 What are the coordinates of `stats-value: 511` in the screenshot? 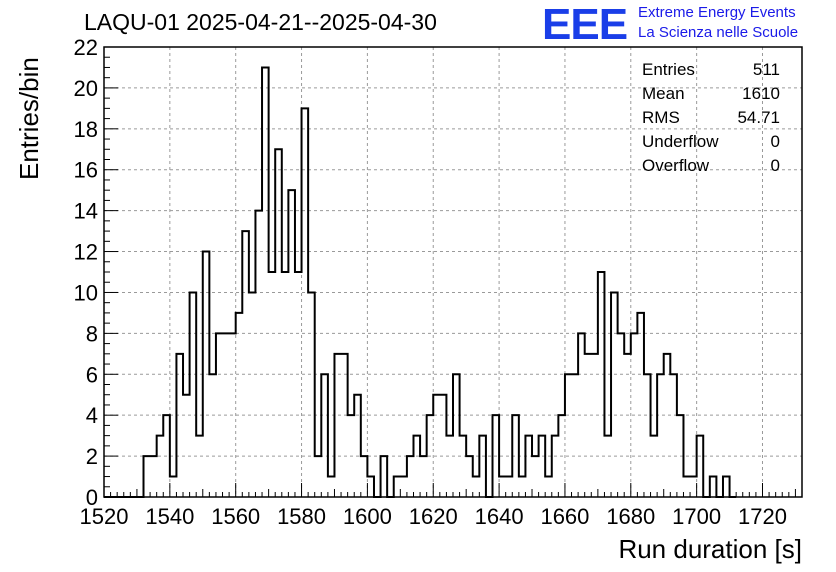 It's located at (766, 69).